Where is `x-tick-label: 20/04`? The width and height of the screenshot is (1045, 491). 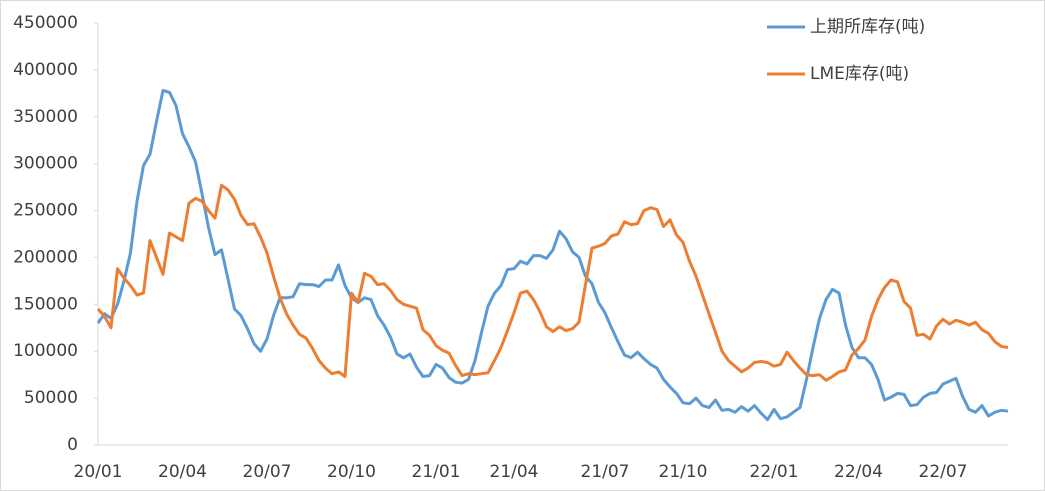 x-tick-label: 20/04 is located at coordinates (182, 472).